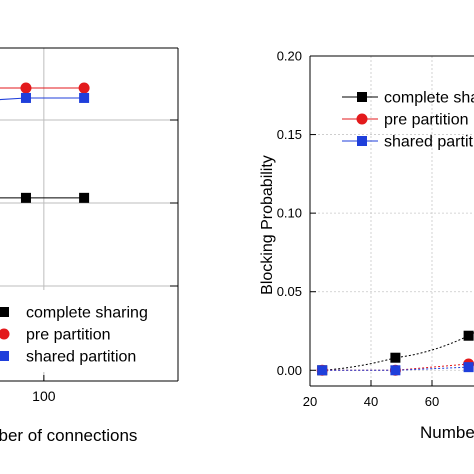  I want to click on right-x-axis-title: Number of connections, so click(447, 432).